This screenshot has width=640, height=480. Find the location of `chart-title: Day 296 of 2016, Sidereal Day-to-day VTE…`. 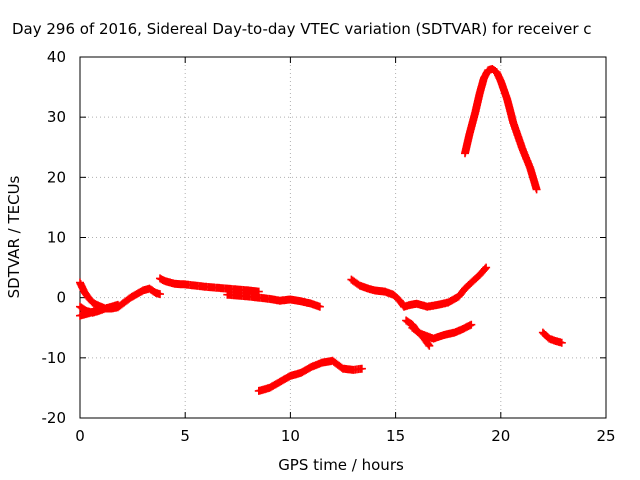

chart-title: Day 296 of 2016, Sidereal Day-to-day VTE… is located at coordinates (302, 29).